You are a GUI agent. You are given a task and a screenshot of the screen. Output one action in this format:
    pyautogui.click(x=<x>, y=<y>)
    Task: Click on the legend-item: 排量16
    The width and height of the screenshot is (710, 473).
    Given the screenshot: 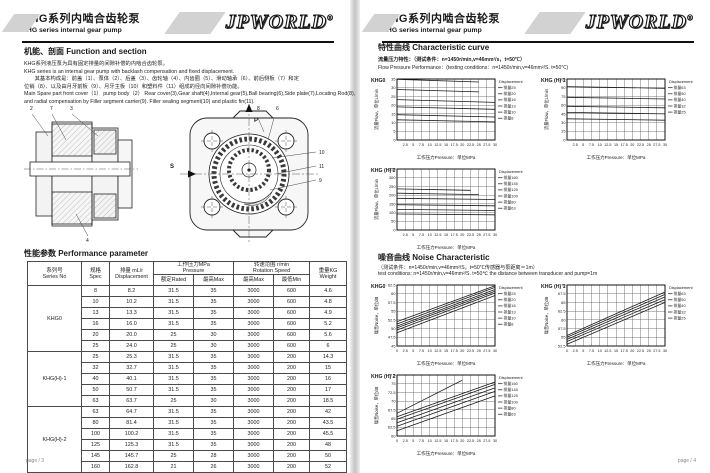 What is the action you would take?
    pyautogui.click(x=510, y=305)
    